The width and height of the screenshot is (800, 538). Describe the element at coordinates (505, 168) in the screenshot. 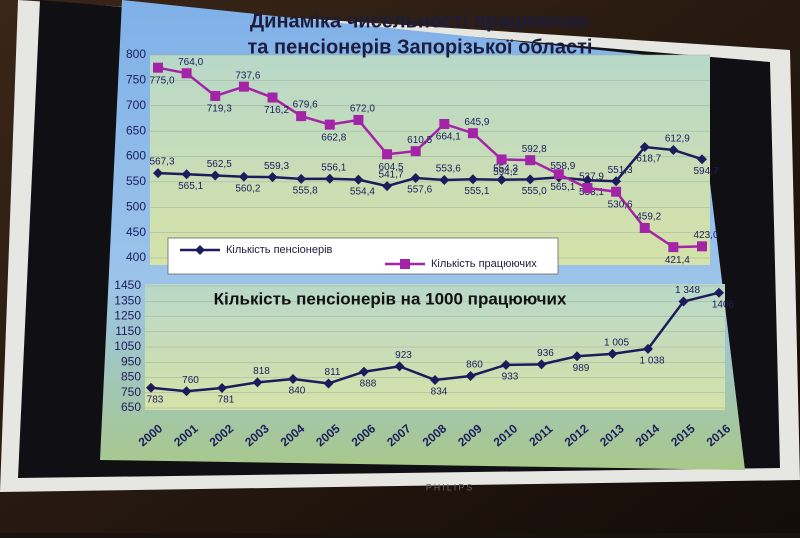

I see `data-label: 554,3` at that location.